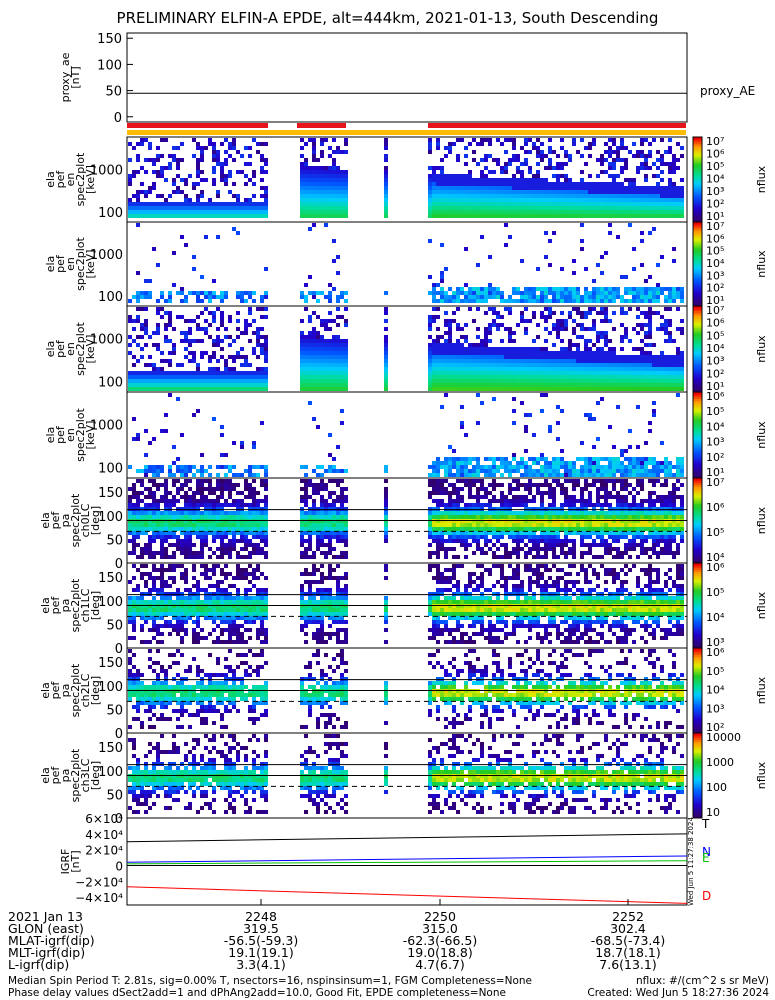 This screenshot has width=775, height=1000. What do you see at coordinates (95, 775) in the screenshot?
I see `y-axis-label: [deg]` at bounding box center [95, 775].